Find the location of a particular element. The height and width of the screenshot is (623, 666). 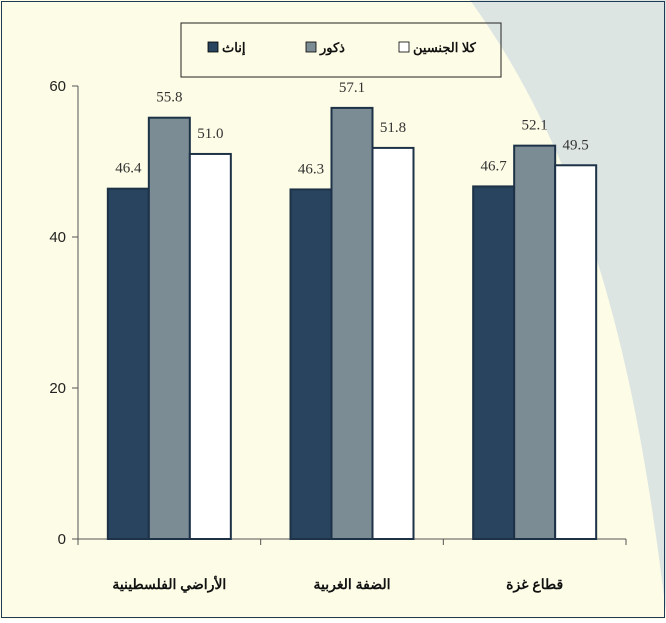

y-tick-label: 40 is located at coordinates (57, 237).